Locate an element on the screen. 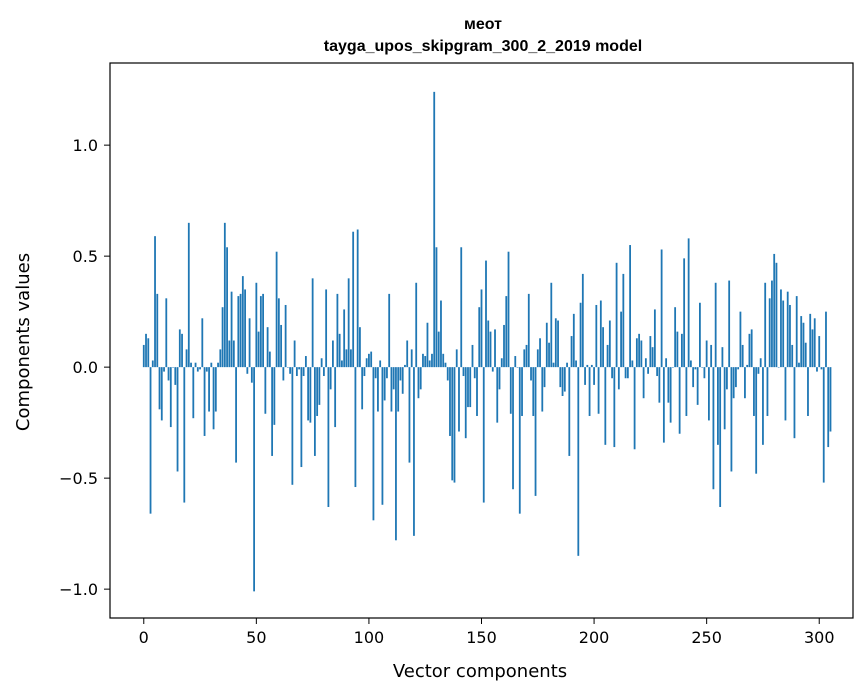  y-tick-label: 0.0 is located at coordinates (85, 367).